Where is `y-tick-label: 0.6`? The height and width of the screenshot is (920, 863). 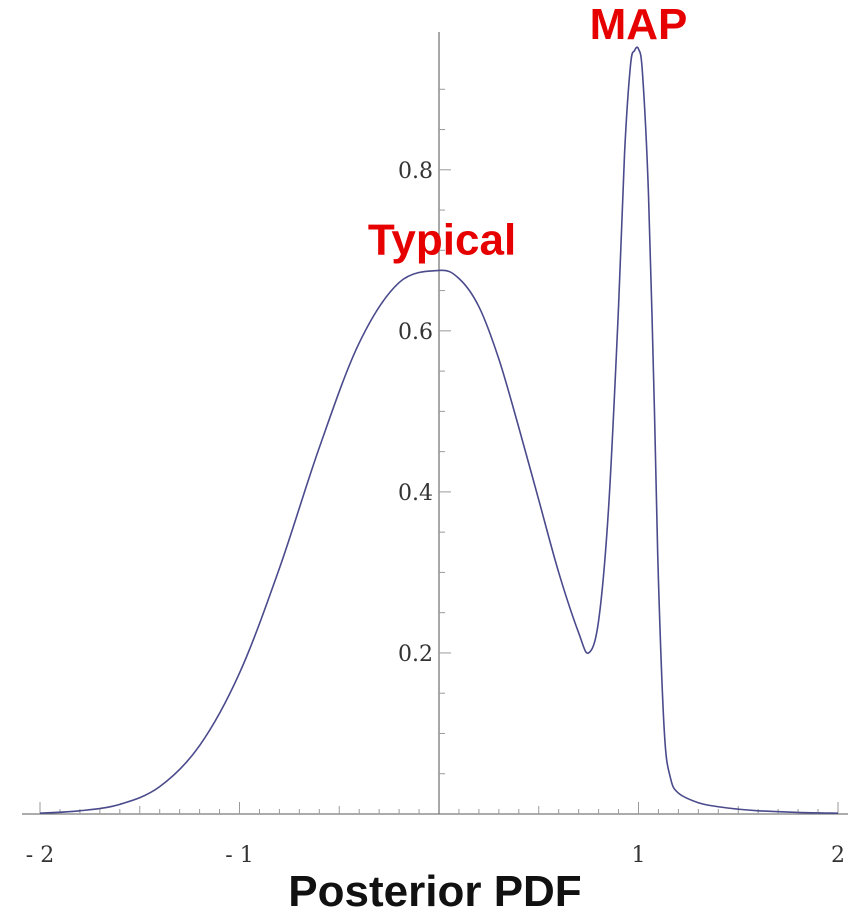
y-tick-label: 0.6 is located at coordinates (415, 332).